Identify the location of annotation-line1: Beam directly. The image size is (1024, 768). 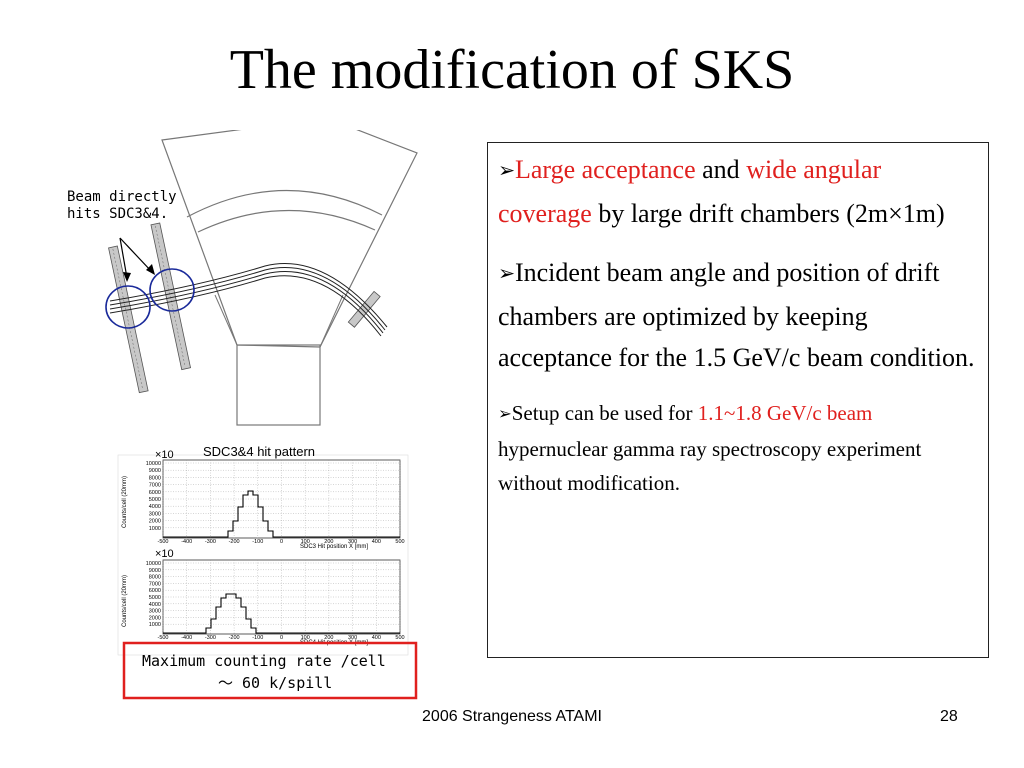
(122, 197).